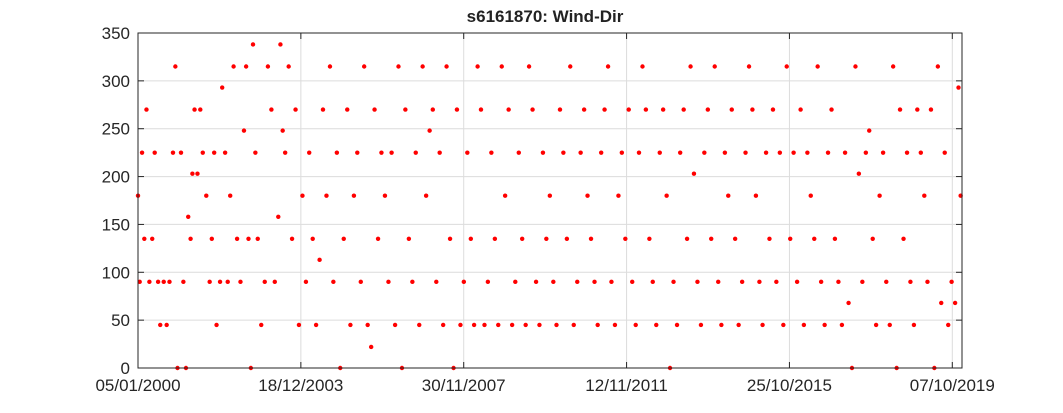 The image size is (1063, 413). Describe the element at coordinates (116, 224) in the screenshot. I see `y-tick-label: 150` at that location.